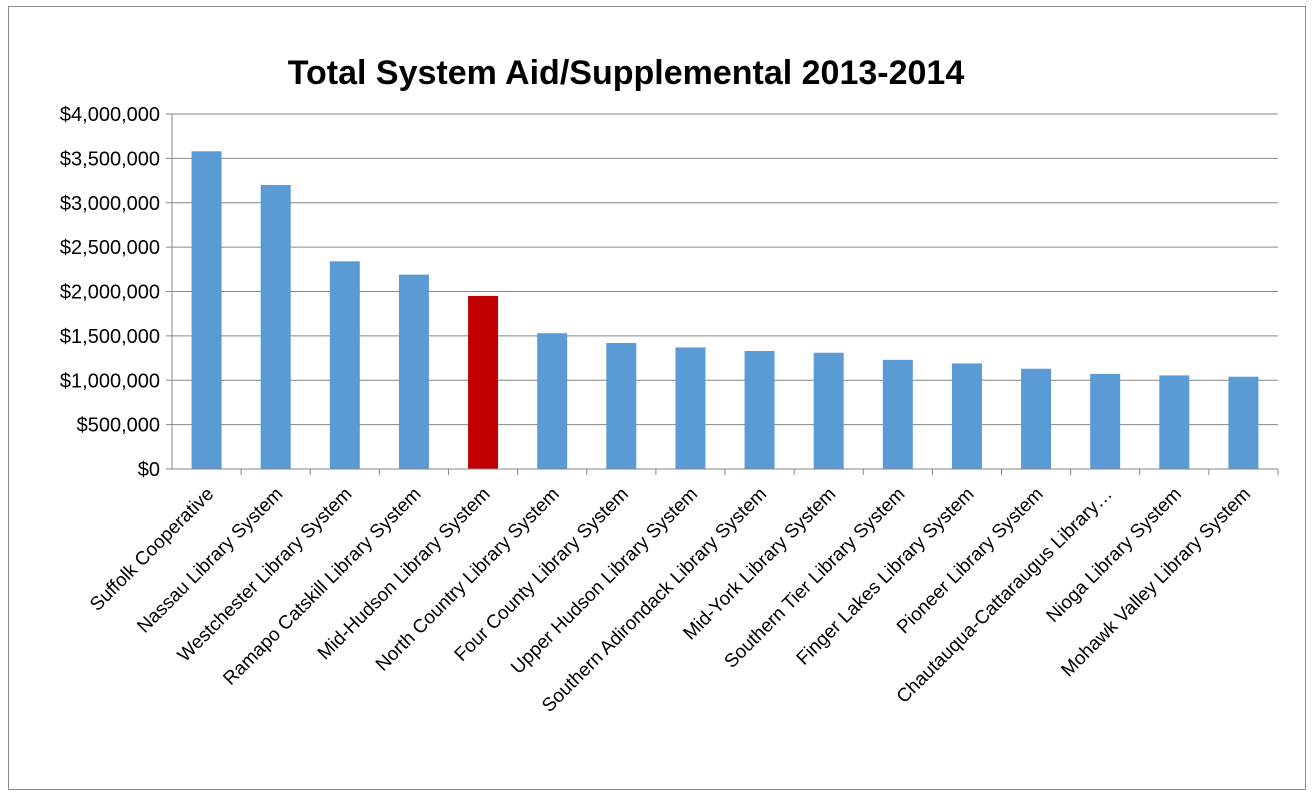 This screenshot has height=797, width=1315. Describe the element at coordinates (110, 248) in the screenshot. I see `y-tick-label: $2,500,000` at that location.